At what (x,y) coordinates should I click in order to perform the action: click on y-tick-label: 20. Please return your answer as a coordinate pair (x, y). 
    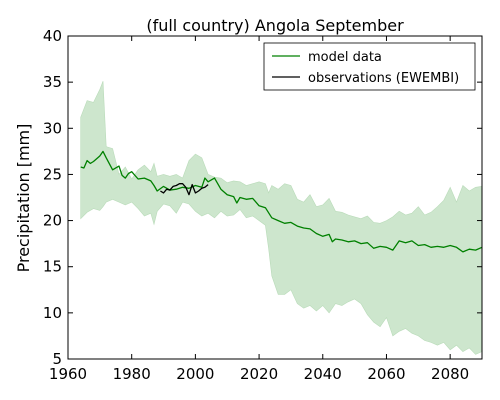
    Looking at the image, I should click on (52, 221).